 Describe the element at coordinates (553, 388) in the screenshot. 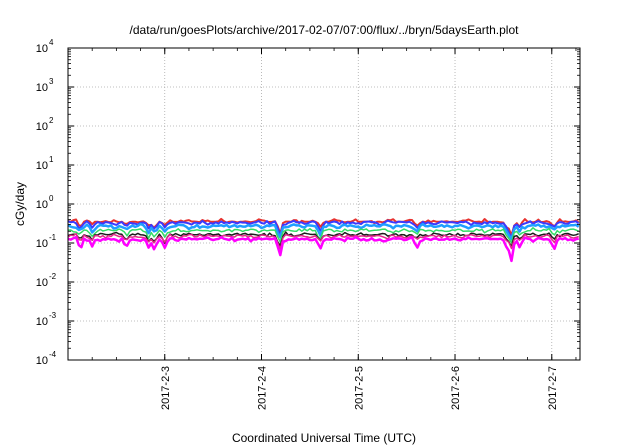

I see `x-tick-label: 2017-2-7` at that location.